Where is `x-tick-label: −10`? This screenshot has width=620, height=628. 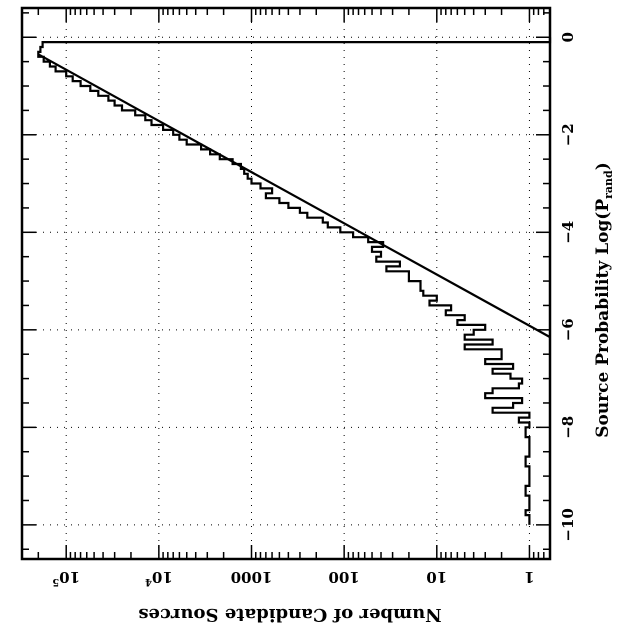 x-tick-label: −10 is located at coordinates (568, 524).